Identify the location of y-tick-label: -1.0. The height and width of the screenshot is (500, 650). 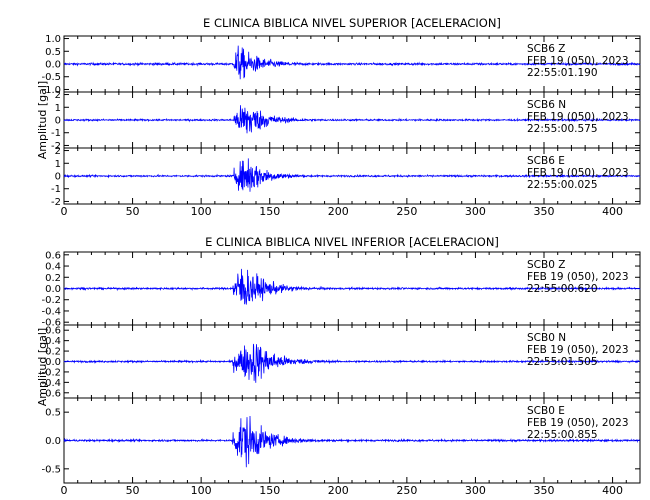
(51, 90).